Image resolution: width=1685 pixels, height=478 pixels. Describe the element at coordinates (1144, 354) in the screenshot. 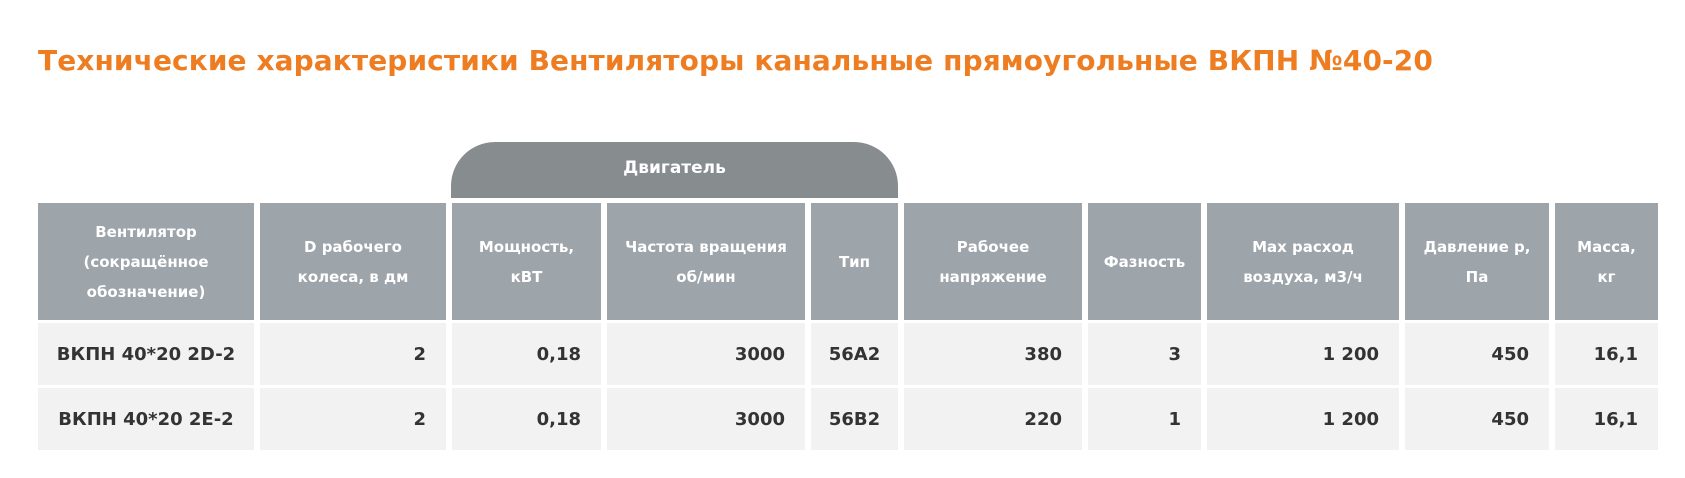

I see `cell-phases: 3` at that location.